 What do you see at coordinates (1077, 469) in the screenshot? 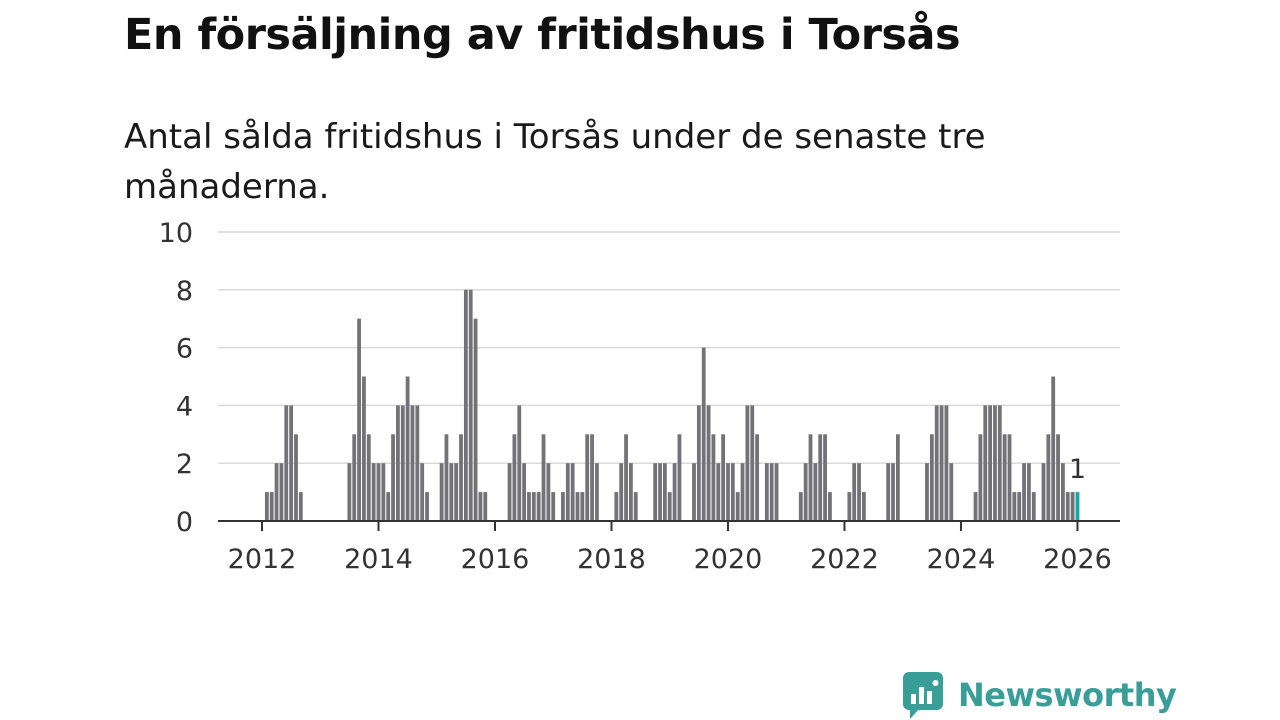
I see `highlight-data-label: 1` at bounding box center [1077, 469].